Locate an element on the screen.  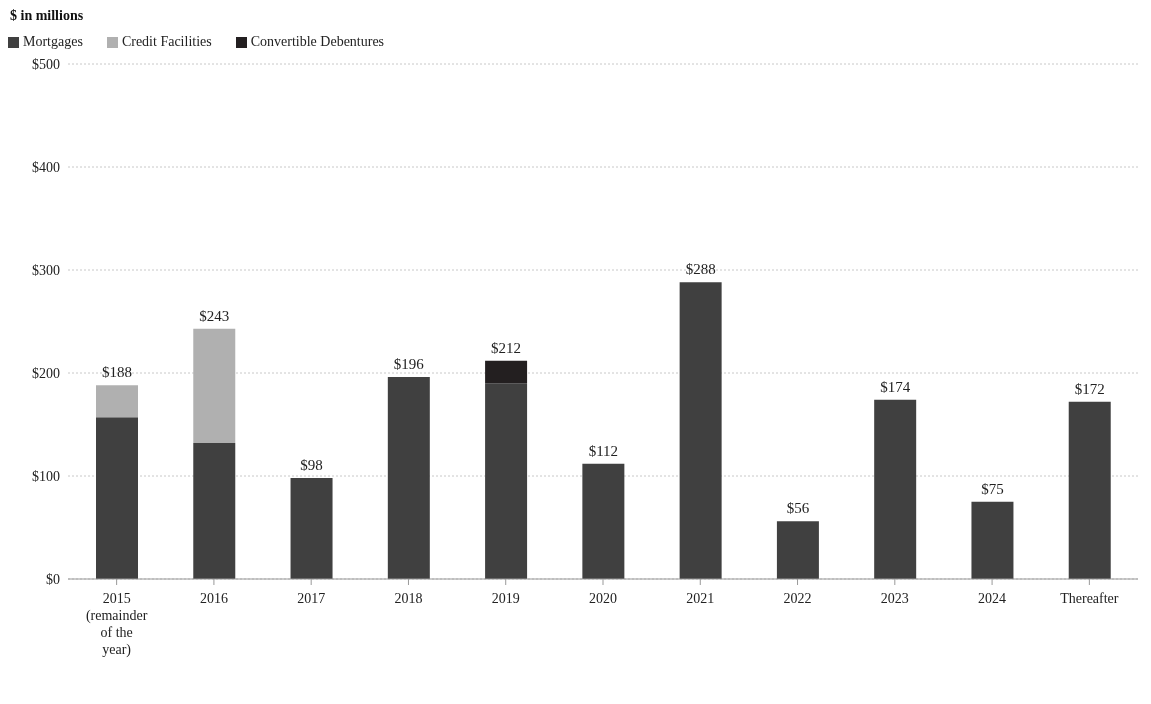
x-tick-label: 2020 is located at coordinates (603, 598).